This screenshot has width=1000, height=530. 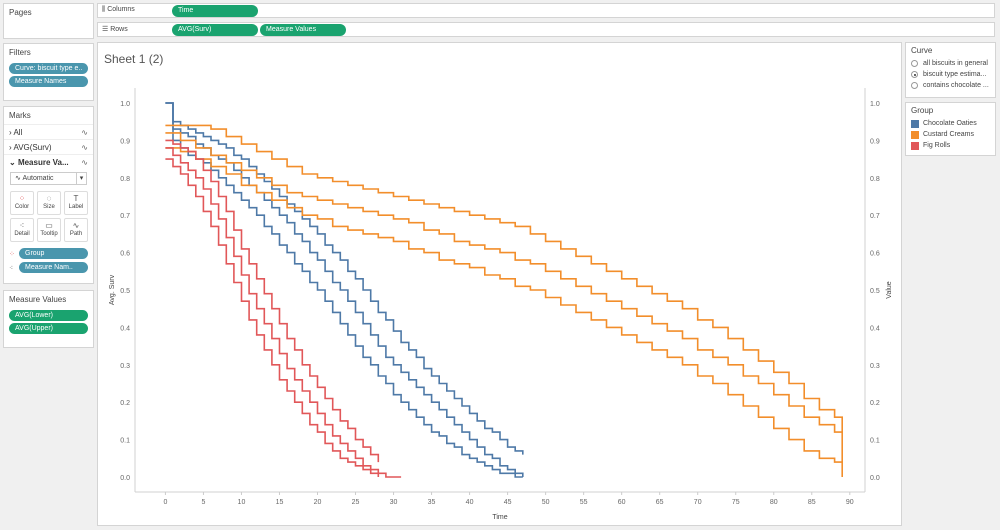 I want to click on filters-title: Filters, so click(x=20, y=52).